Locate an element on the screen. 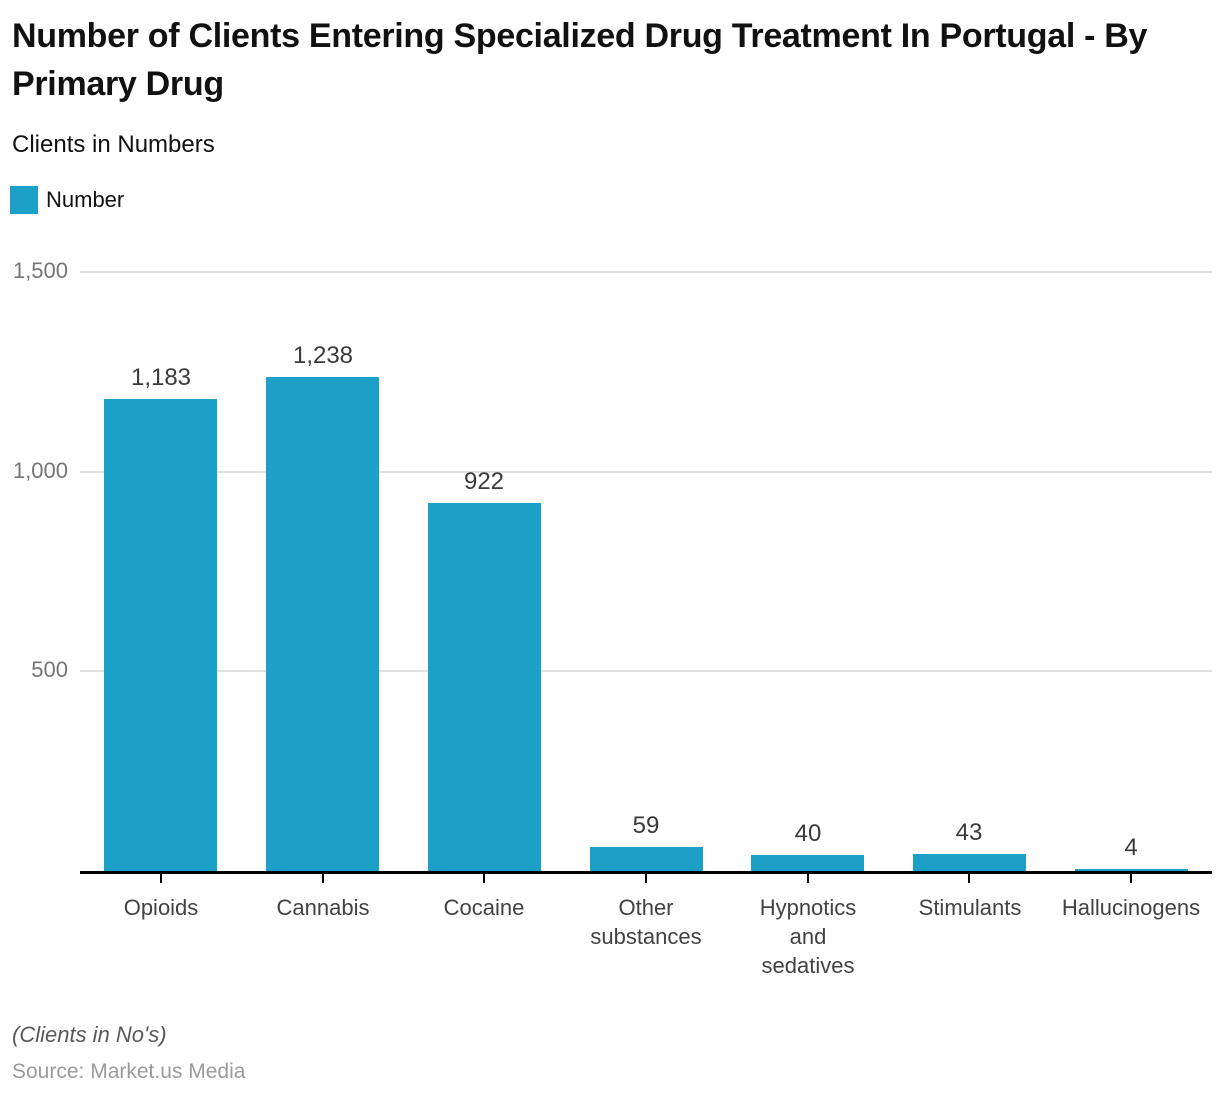 This screenshot has height=1098, width=1220. x-tick-label-opioids: Opioids is located at coordinates (161, 907).